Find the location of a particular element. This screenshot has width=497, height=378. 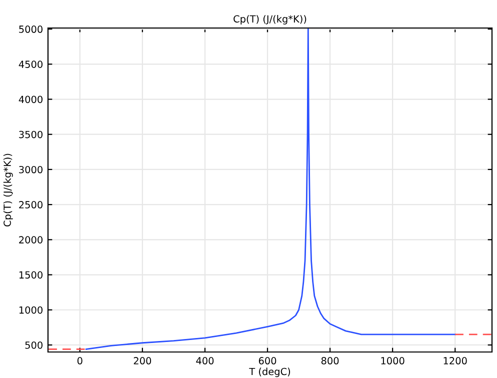

y-tick-label: 1000 is located at coordinates (30, 310).